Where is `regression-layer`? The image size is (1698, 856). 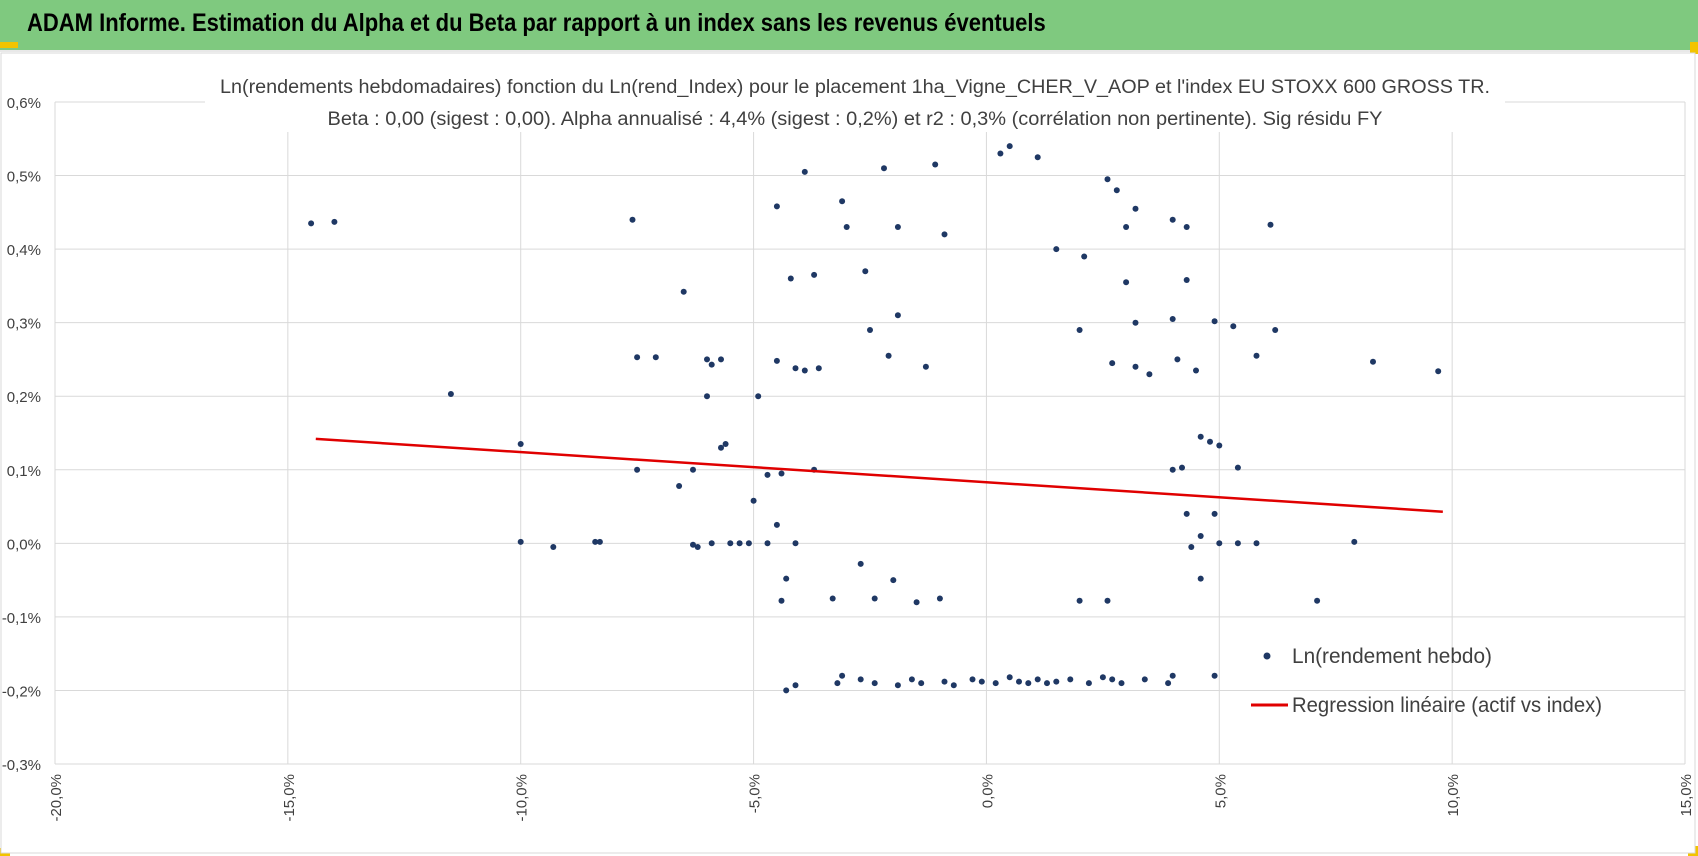
regression-layer is located at coordinates (879, 475).